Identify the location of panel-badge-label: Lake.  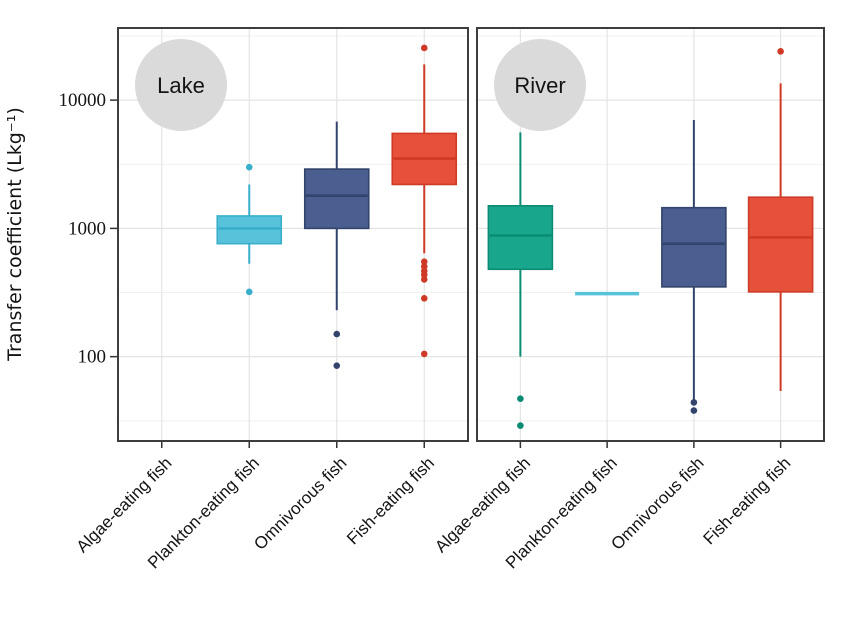
(181, 85).